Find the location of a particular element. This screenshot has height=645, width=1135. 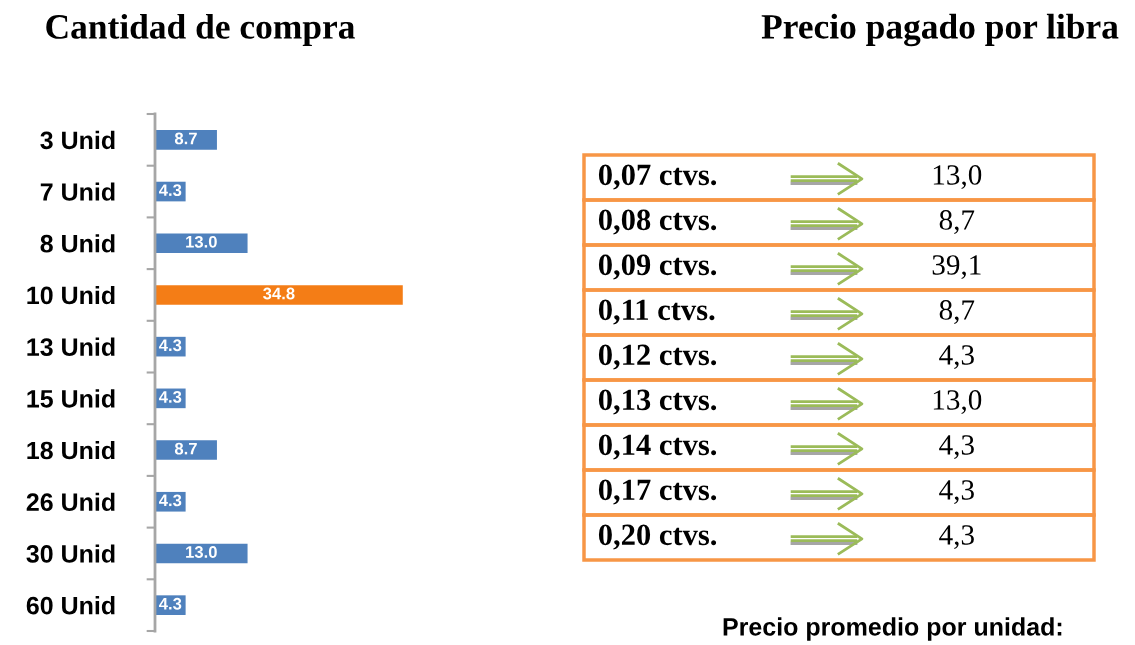

y-tick-label: 13 Unid is located at coordinates (71, 346).